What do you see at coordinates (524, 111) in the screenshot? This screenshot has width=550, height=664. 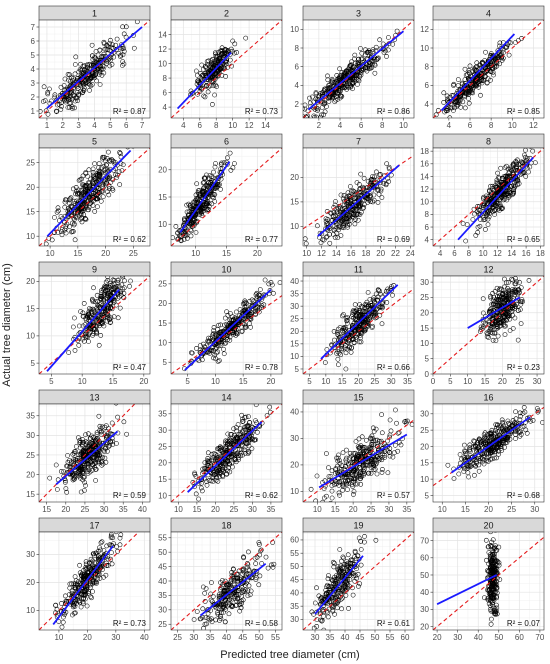 I see `r2-label: R² = 0.85` at bounding box center [524, 111].